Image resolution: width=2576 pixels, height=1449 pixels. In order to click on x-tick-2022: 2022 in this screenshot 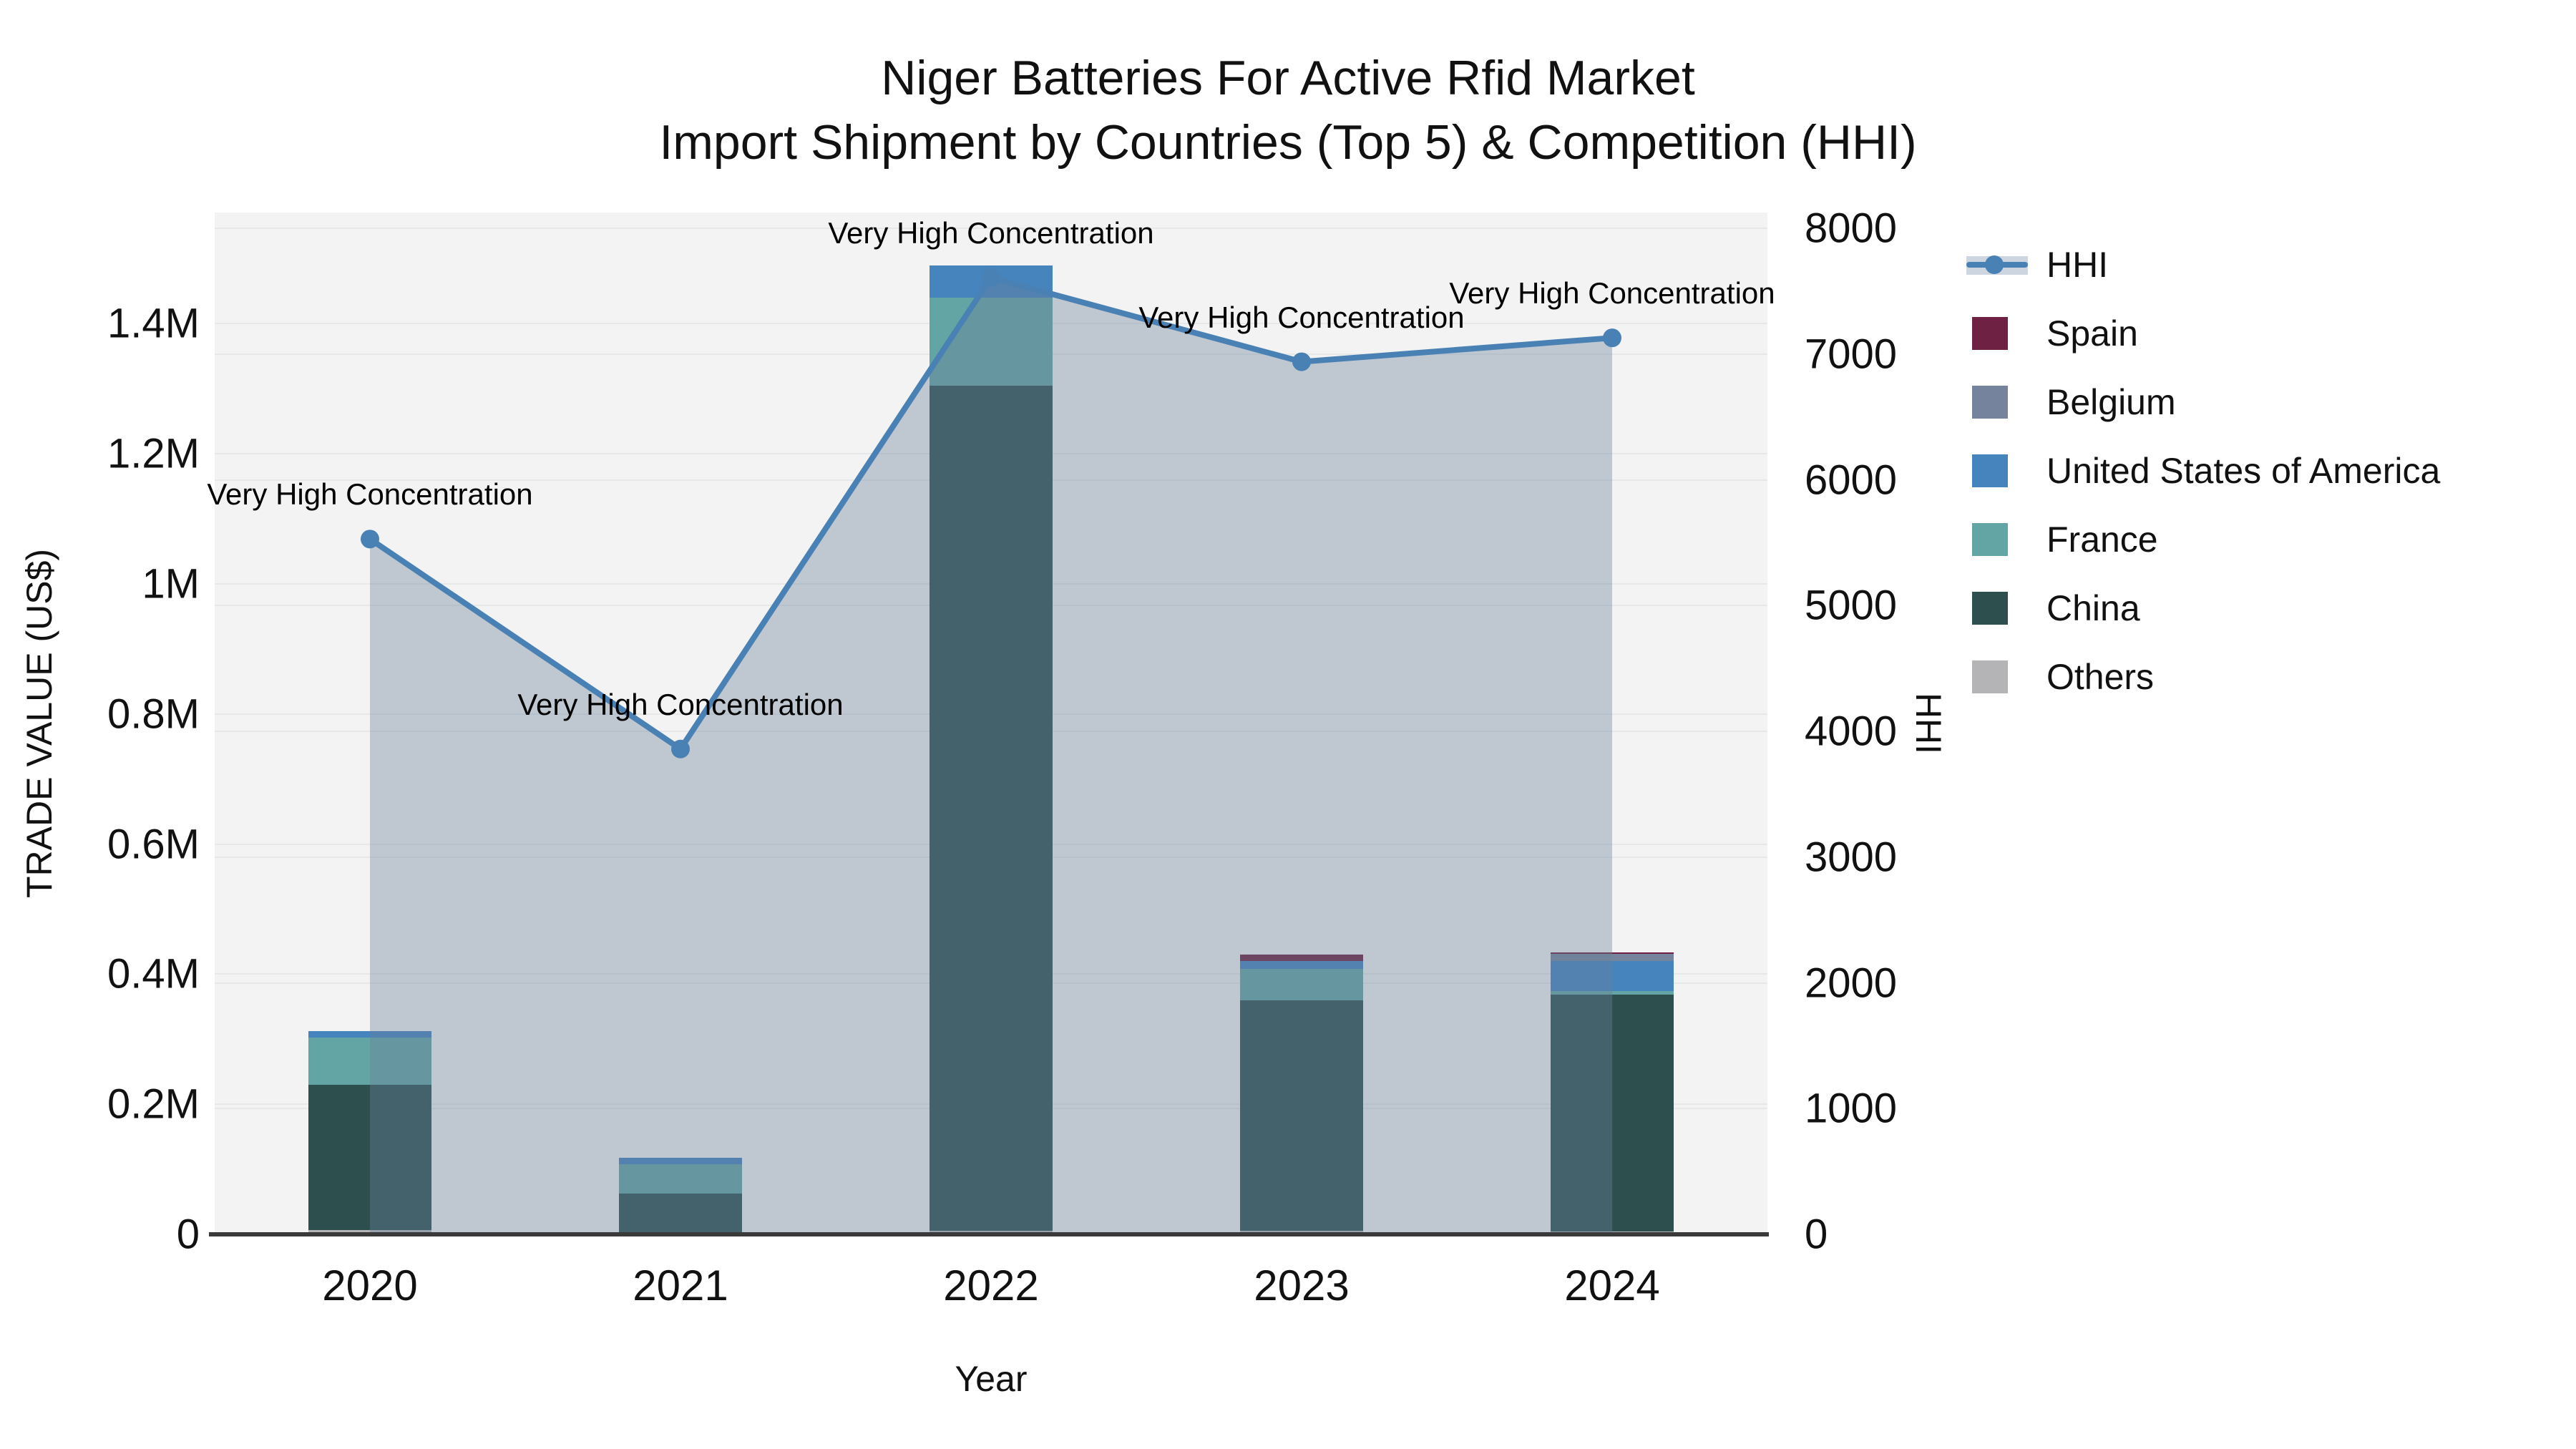, I will do `click(991, 1285)`.